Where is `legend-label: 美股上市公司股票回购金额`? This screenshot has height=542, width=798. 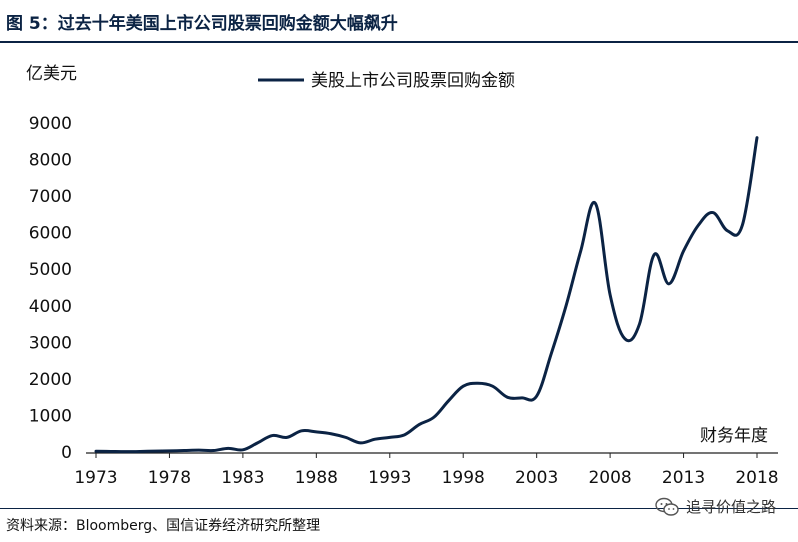
legend-label: 美股上市公司股票回购金额 is located at coordinates (413, 81).